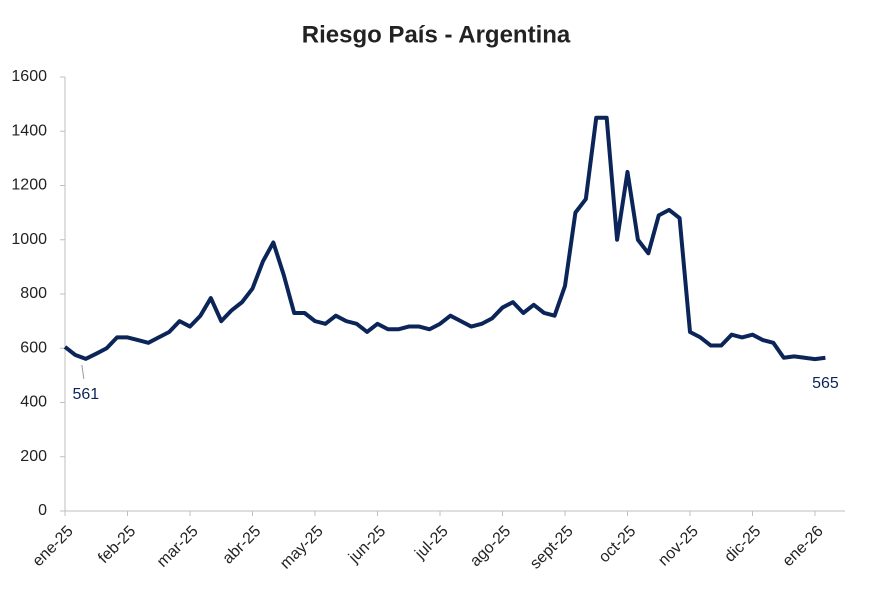 The image size is (873, 595). Describe the element at coordinates (29, 76) in the screenshot. I see `y-tick-label: 1600` at that location.